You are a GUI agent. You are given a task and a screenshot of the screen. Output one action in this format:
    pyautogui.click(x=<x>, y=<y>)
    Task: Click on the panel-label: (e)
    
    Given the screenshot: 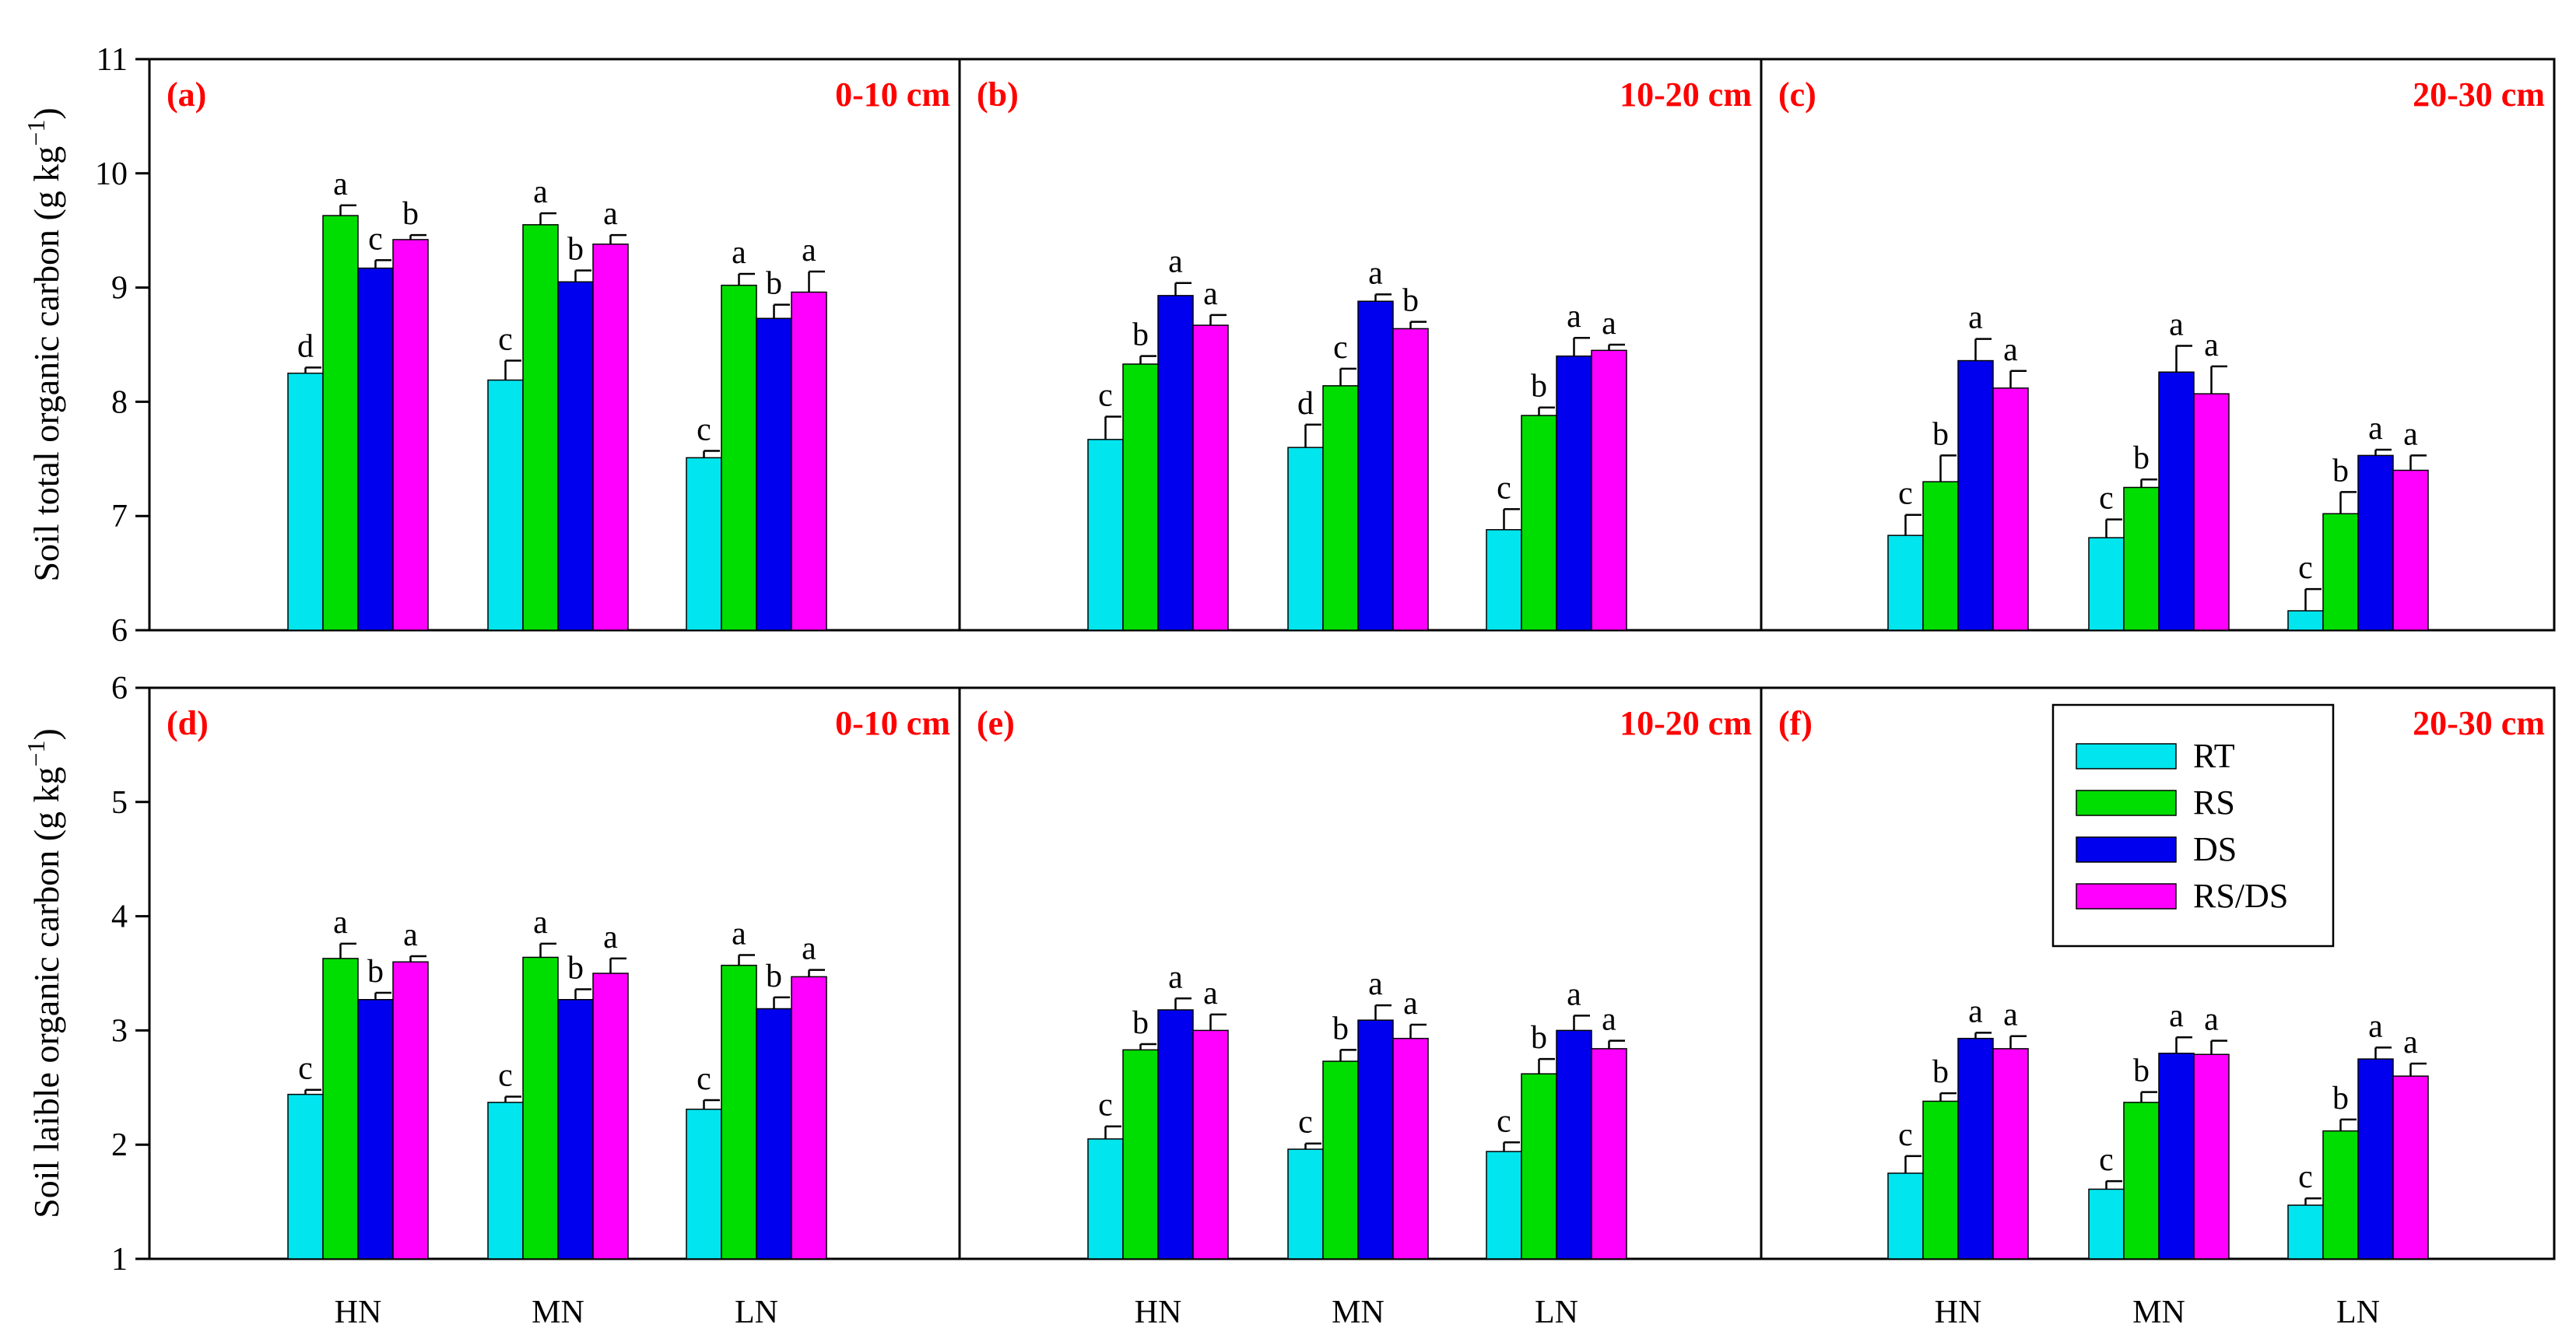 What is the action you would take?
    pyautogui.click(x=996, y=723)
    